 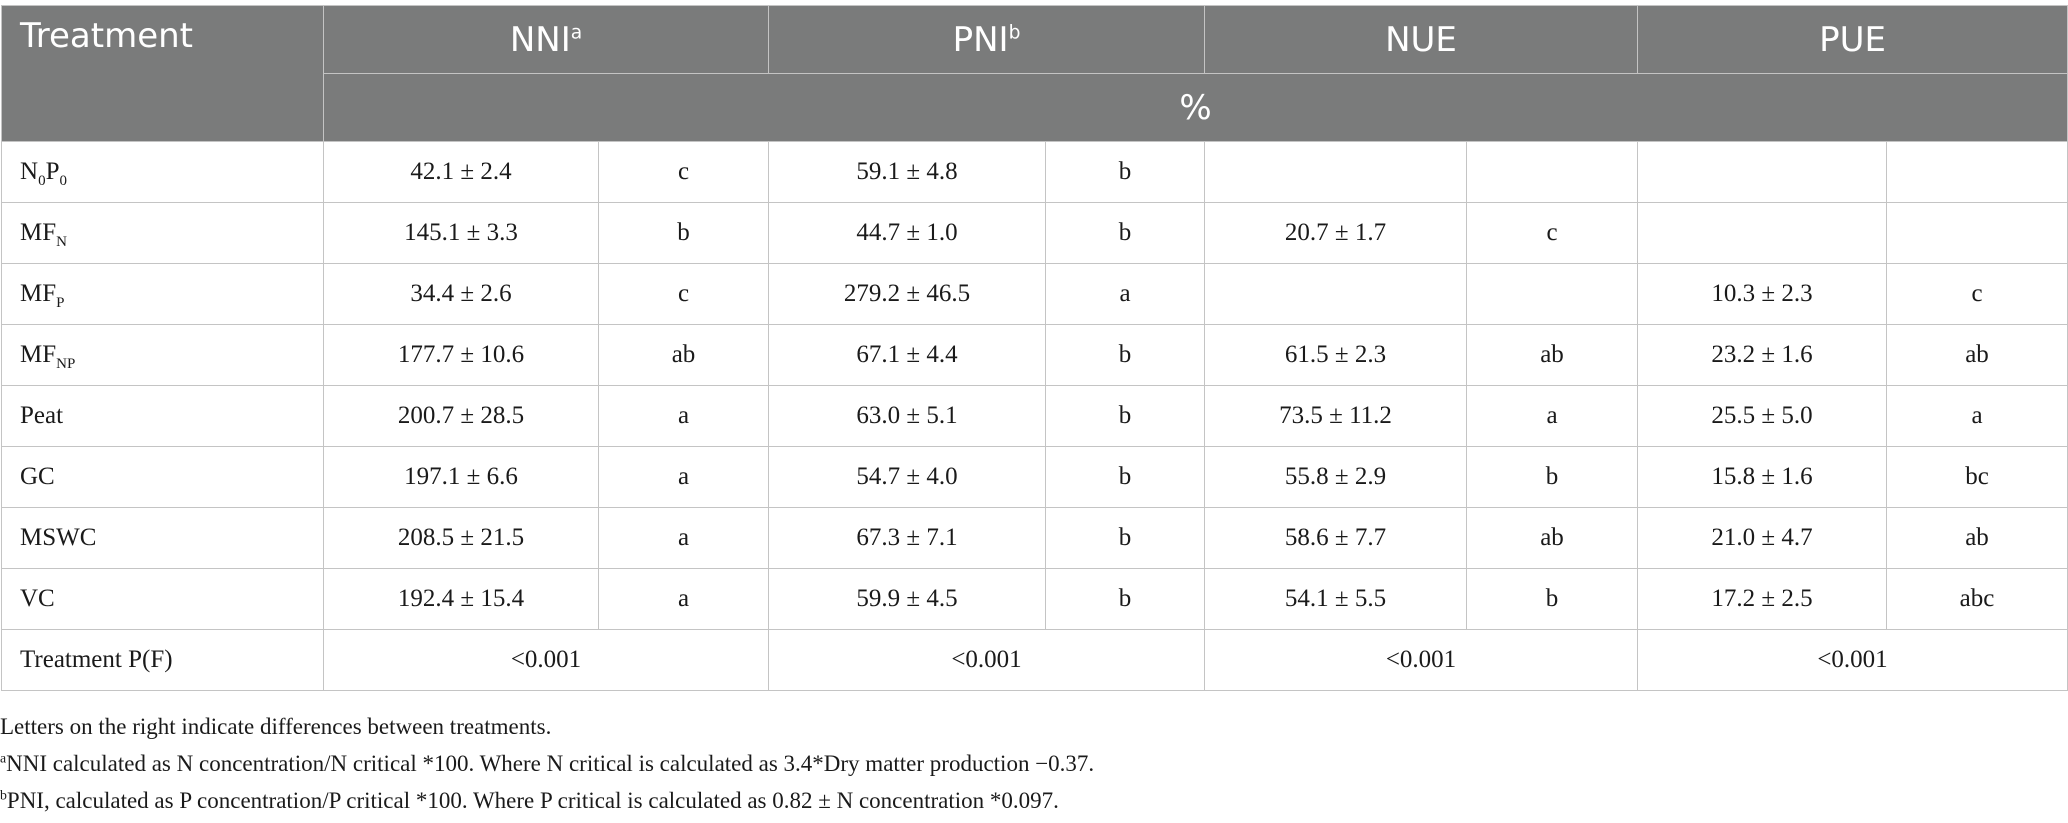 What do you see at coordinates (461, 294) in the screenshot?
I see `nni-value: 34.4 ± 2.6` at bounding box center [461, 294].